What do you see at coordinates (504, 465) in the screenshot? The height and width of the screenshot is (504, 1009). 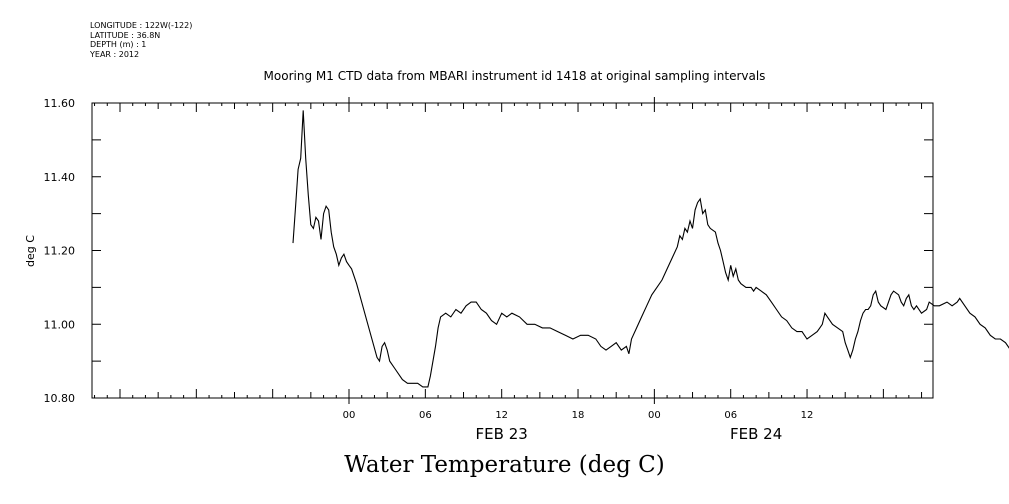 I see `figure-title: Water Temperature (deg C)` at bounding box center [504, 465].